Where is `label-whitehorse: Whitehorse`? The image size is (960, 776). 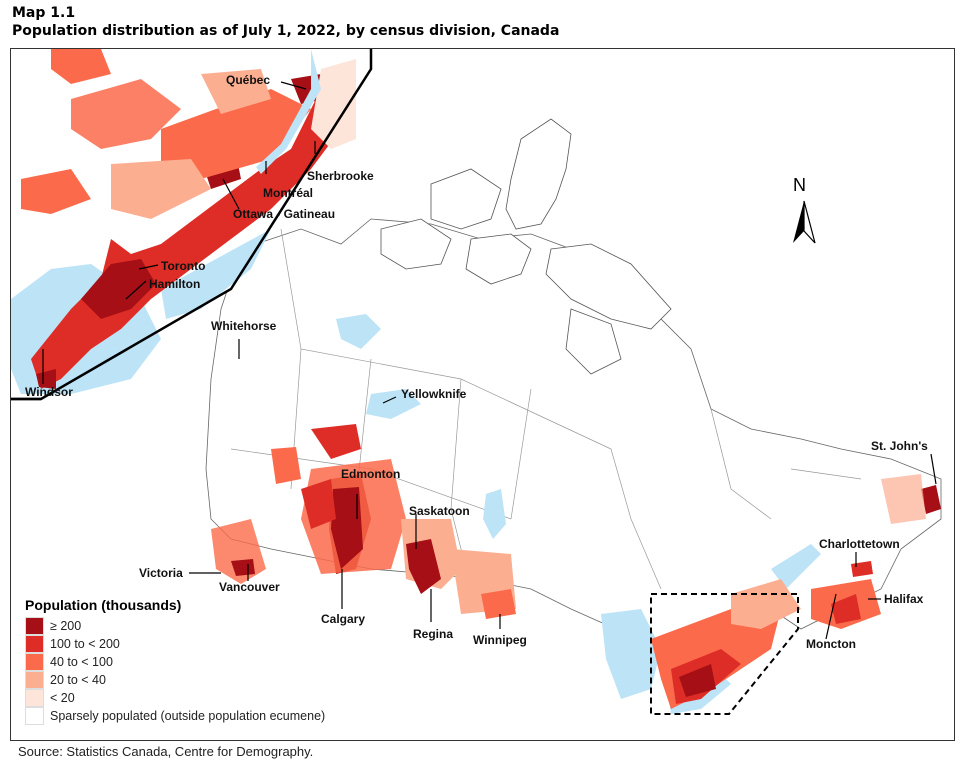 label-whitehorse: Whitehorse is located at coordinates (244, 326).